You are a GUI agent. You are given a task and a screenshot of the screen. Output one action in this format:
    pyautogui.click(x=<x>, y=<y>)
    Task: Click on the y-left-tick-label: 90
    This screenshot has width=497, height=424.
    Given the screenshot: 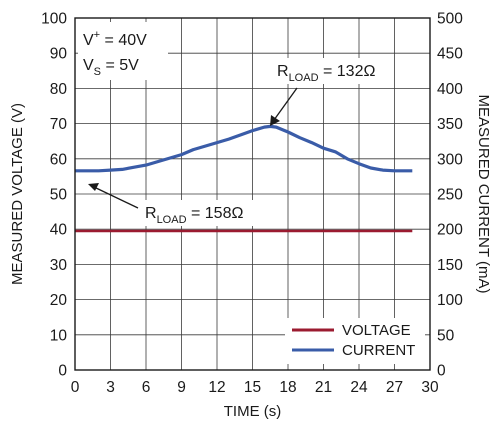 What is the action you would take?
    pyautogui.click(x=59, y=54)
    